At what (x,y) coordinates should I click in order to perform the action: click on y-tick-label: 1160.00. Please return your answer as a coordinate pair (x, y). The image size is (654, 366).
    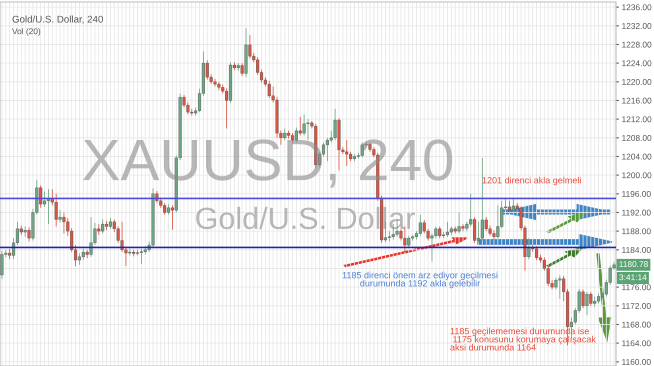
    Looking at the image, I should click on (636, 362).